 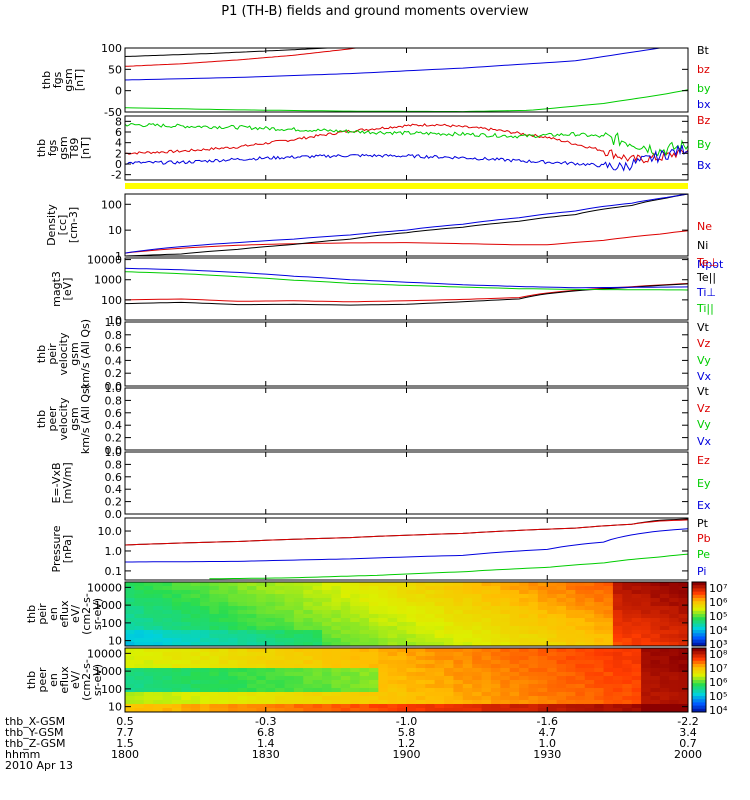 What do you see at coordinates (406, 242) in the screenshot?
I see `series-line-density-Ne` at bounding box center [406, 242].